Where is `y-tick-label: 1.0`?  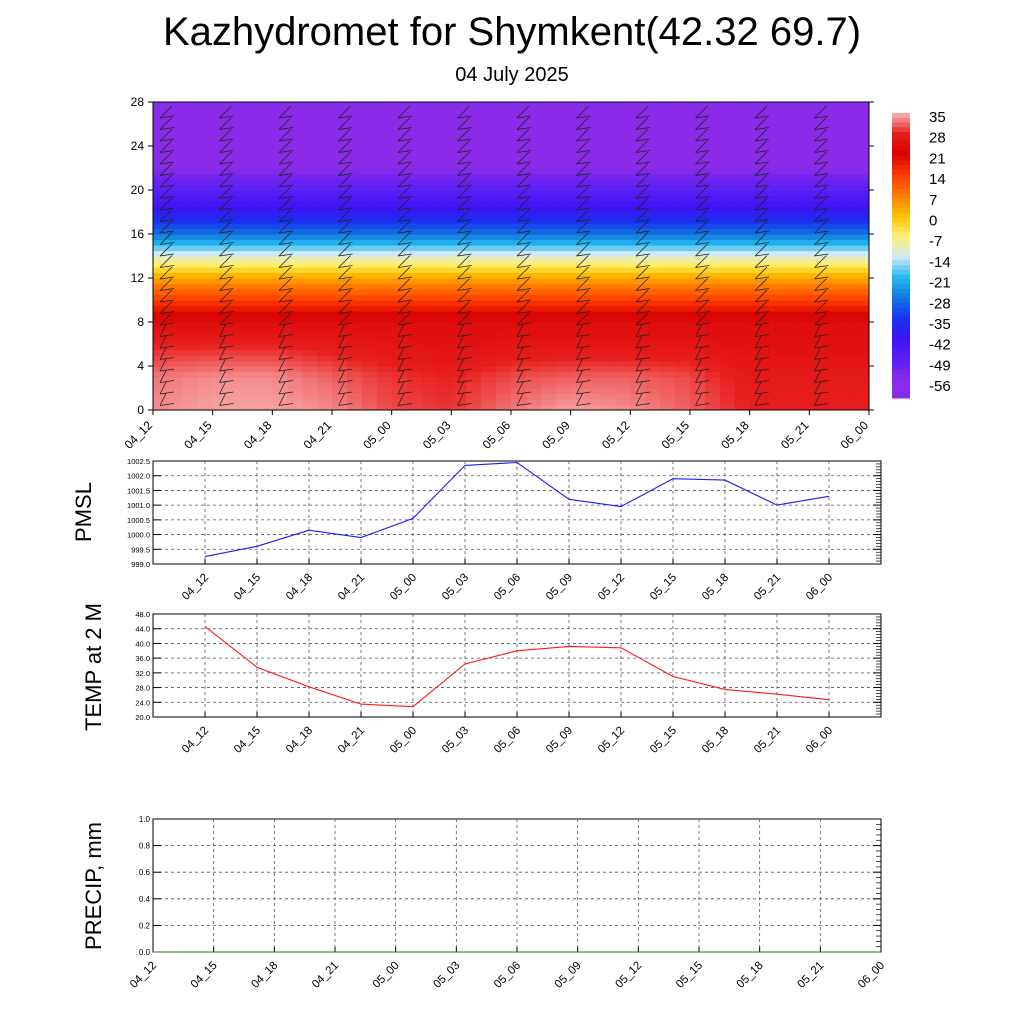
y-tick-label: 1.0 is located at coordinates (145, 819).